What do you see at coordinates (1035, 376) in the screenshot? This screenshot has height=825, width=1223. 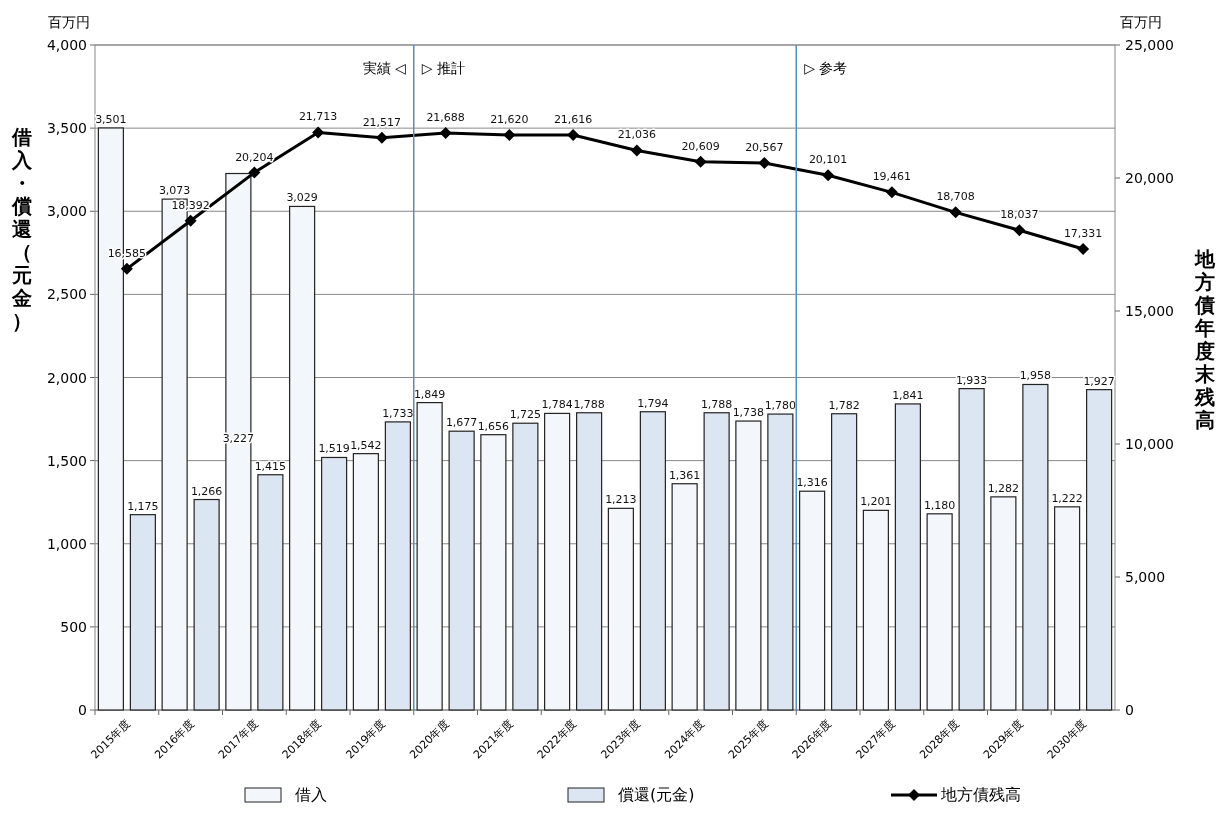 I see `data-label: 1,958` at bounding box center [1035, 376].